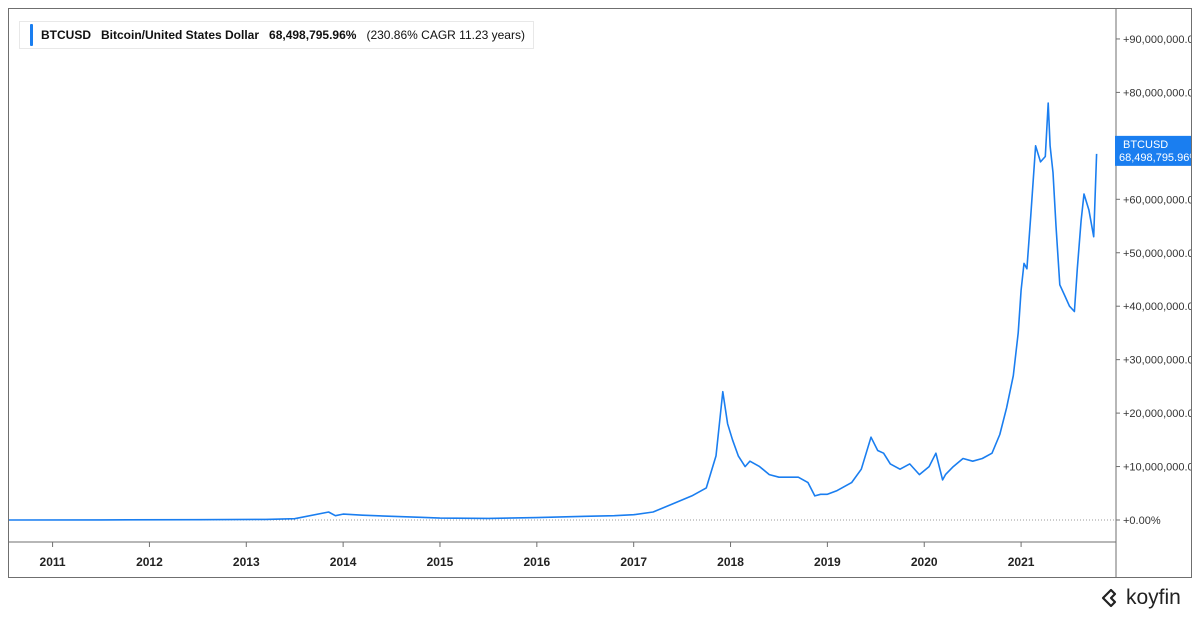 The width and height of the screenshot is (1200, 620). Describe the element at coordinates (633, 562) in the screenshot. I see `x-tick-label: 2017` at that location.